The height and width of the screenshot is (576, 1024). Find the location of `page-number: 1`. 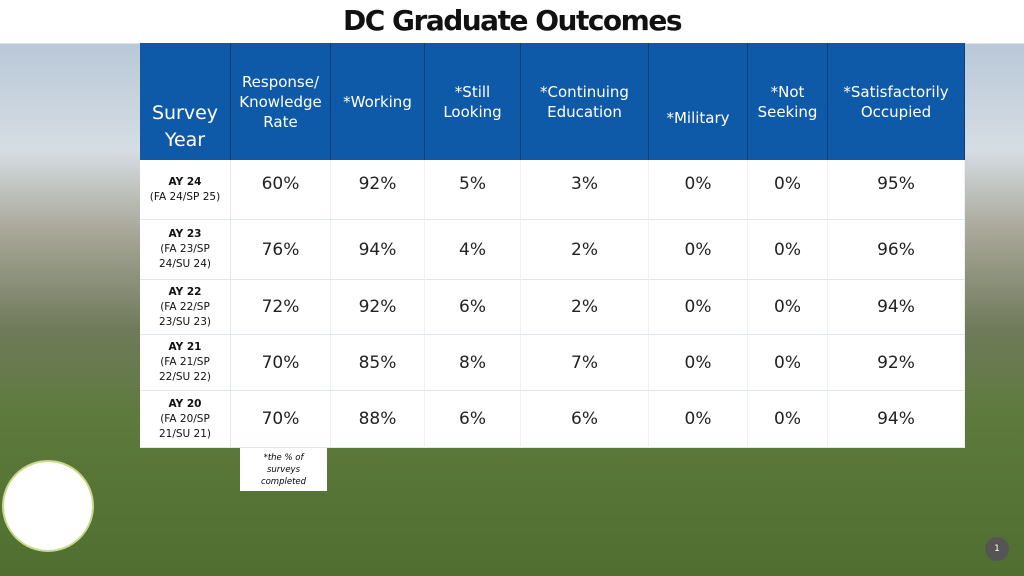

page-number: 1 is located at coordinates (997, 549).